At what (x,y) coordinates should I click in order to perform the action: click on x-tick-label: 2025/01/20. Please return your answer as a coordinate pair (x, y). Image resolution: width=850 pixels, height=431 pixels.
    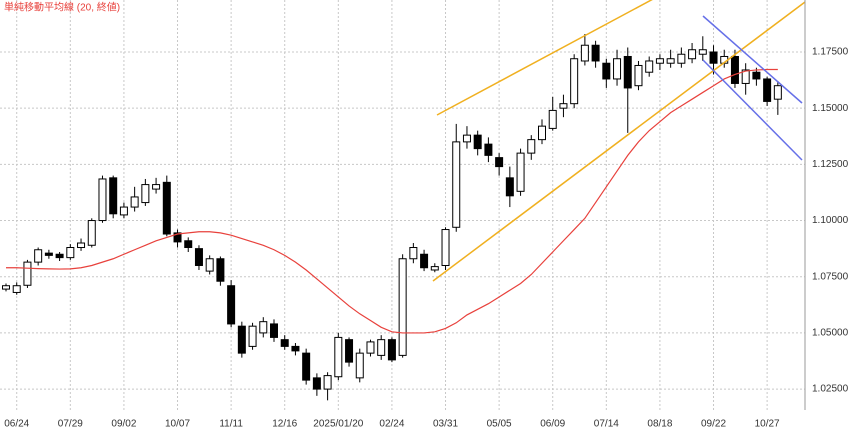
    Looking at the image, I should click on (338, 424).